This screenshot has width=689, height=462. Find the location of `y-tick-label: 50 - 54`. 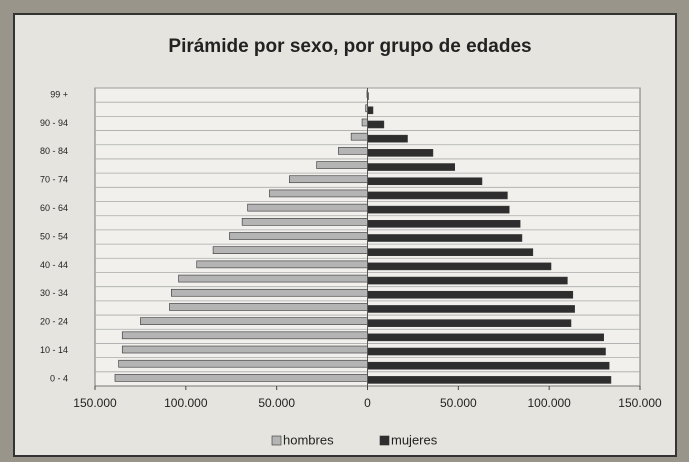

y-tick-label: 50 - 54 is located at coordinates (54, 236).